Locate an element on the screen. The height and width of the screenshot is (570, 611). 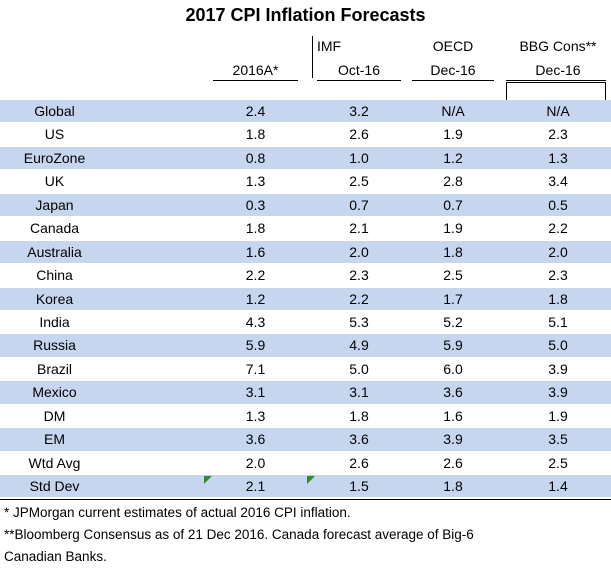
row-label: Mexico is located at coordinates (54, 392).